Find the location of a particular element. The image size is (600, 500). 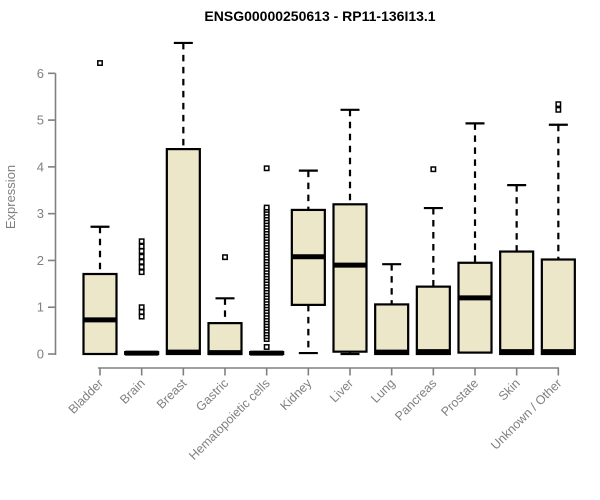

x-category-label: Pancreas is located at coordinates (415, 399).